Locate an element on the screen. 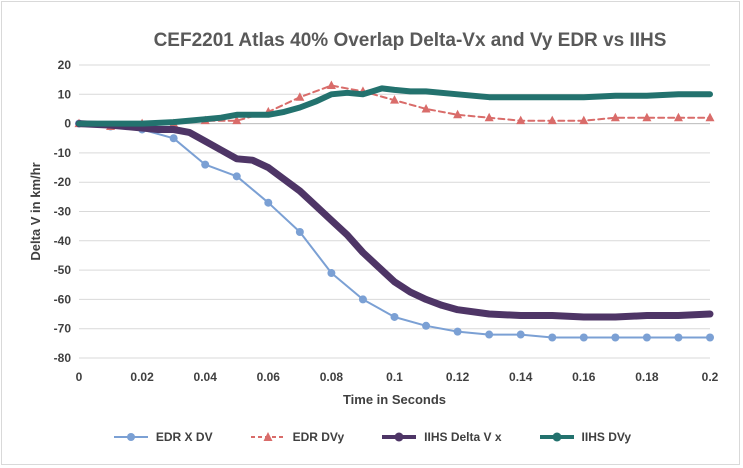  legend-item: IIHS Delta V x is located at coordinates (441, 437).